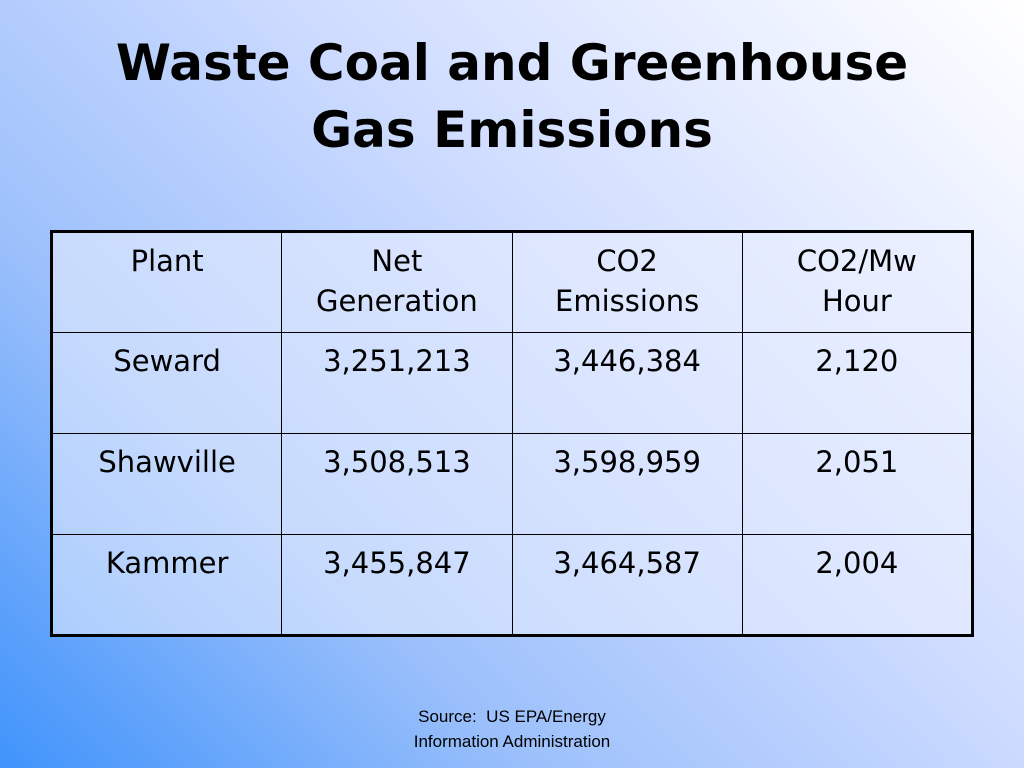 This screenshot has height=768, width=1024. I want to click on header-cell: CO2 Emissions, so click(627, 282).